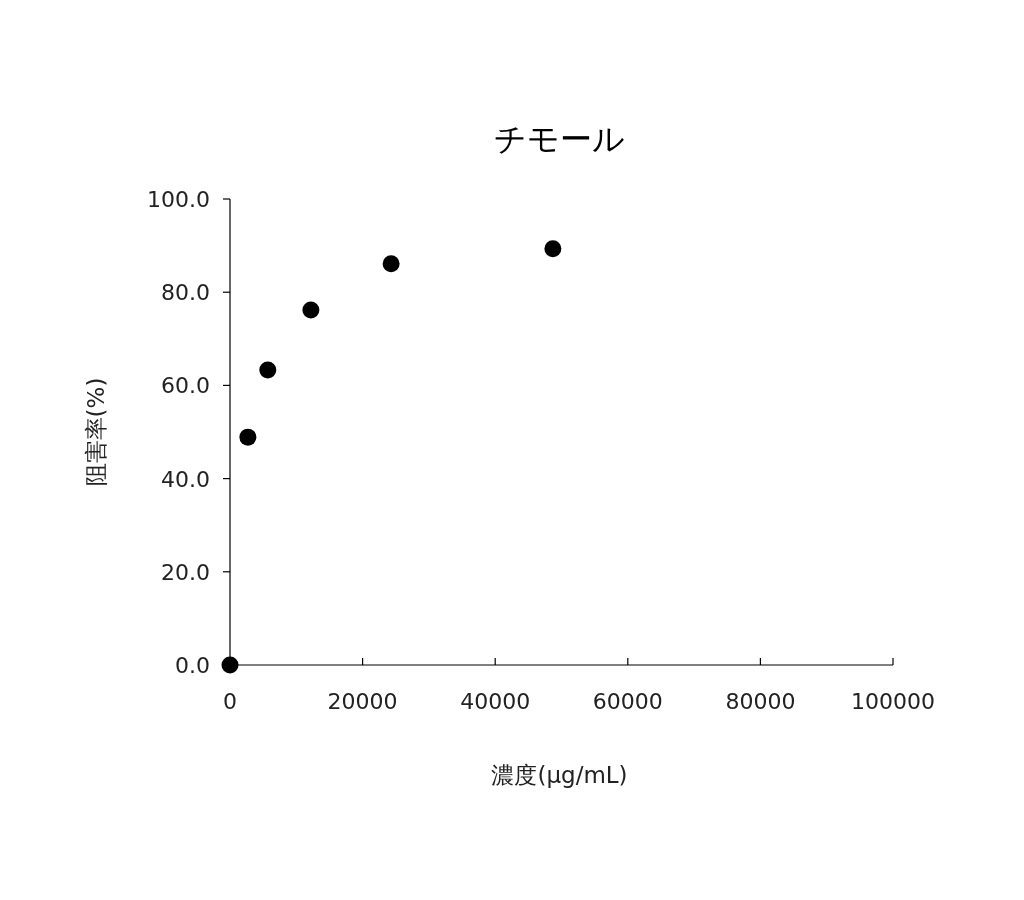 The height and width of the screenshot is (900, 1024). I want to click on chart-title: チモール, so click(559, 139).